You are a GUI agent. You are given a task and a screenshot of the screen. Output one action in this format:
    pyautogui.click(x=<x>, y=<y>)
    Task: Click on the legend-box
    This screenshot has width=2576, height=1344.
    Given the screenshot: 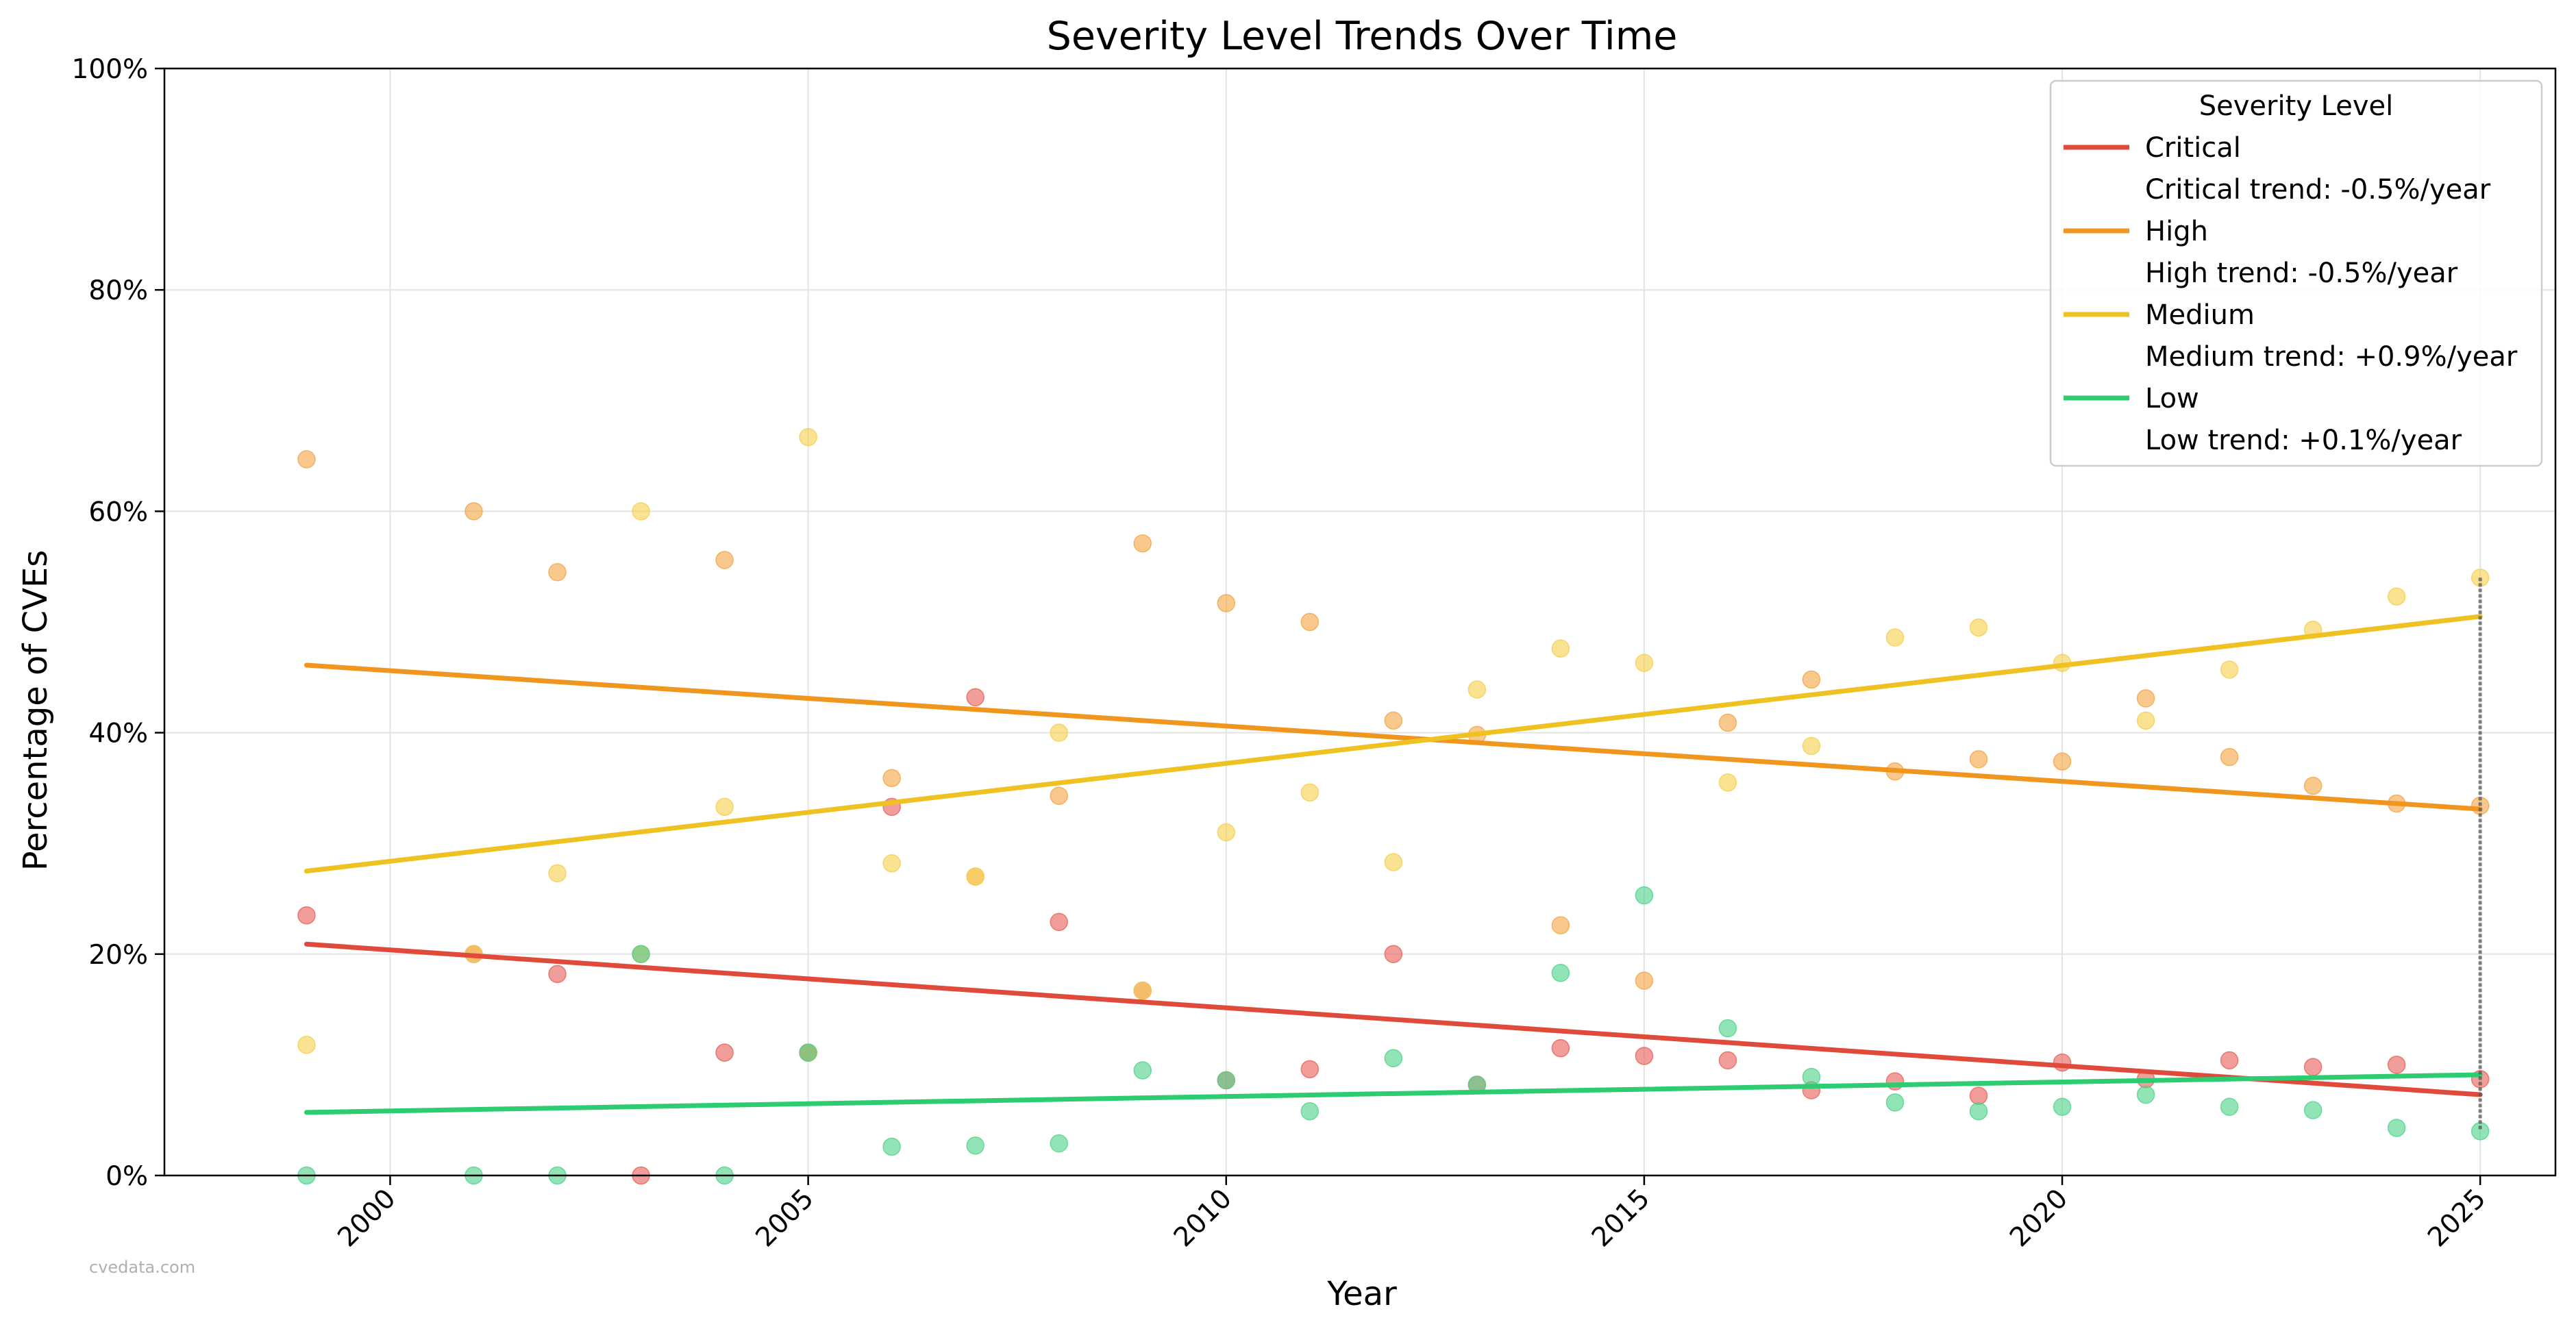 What is the action you would take?
    pyautogui.click(x=2296, y=273)
    